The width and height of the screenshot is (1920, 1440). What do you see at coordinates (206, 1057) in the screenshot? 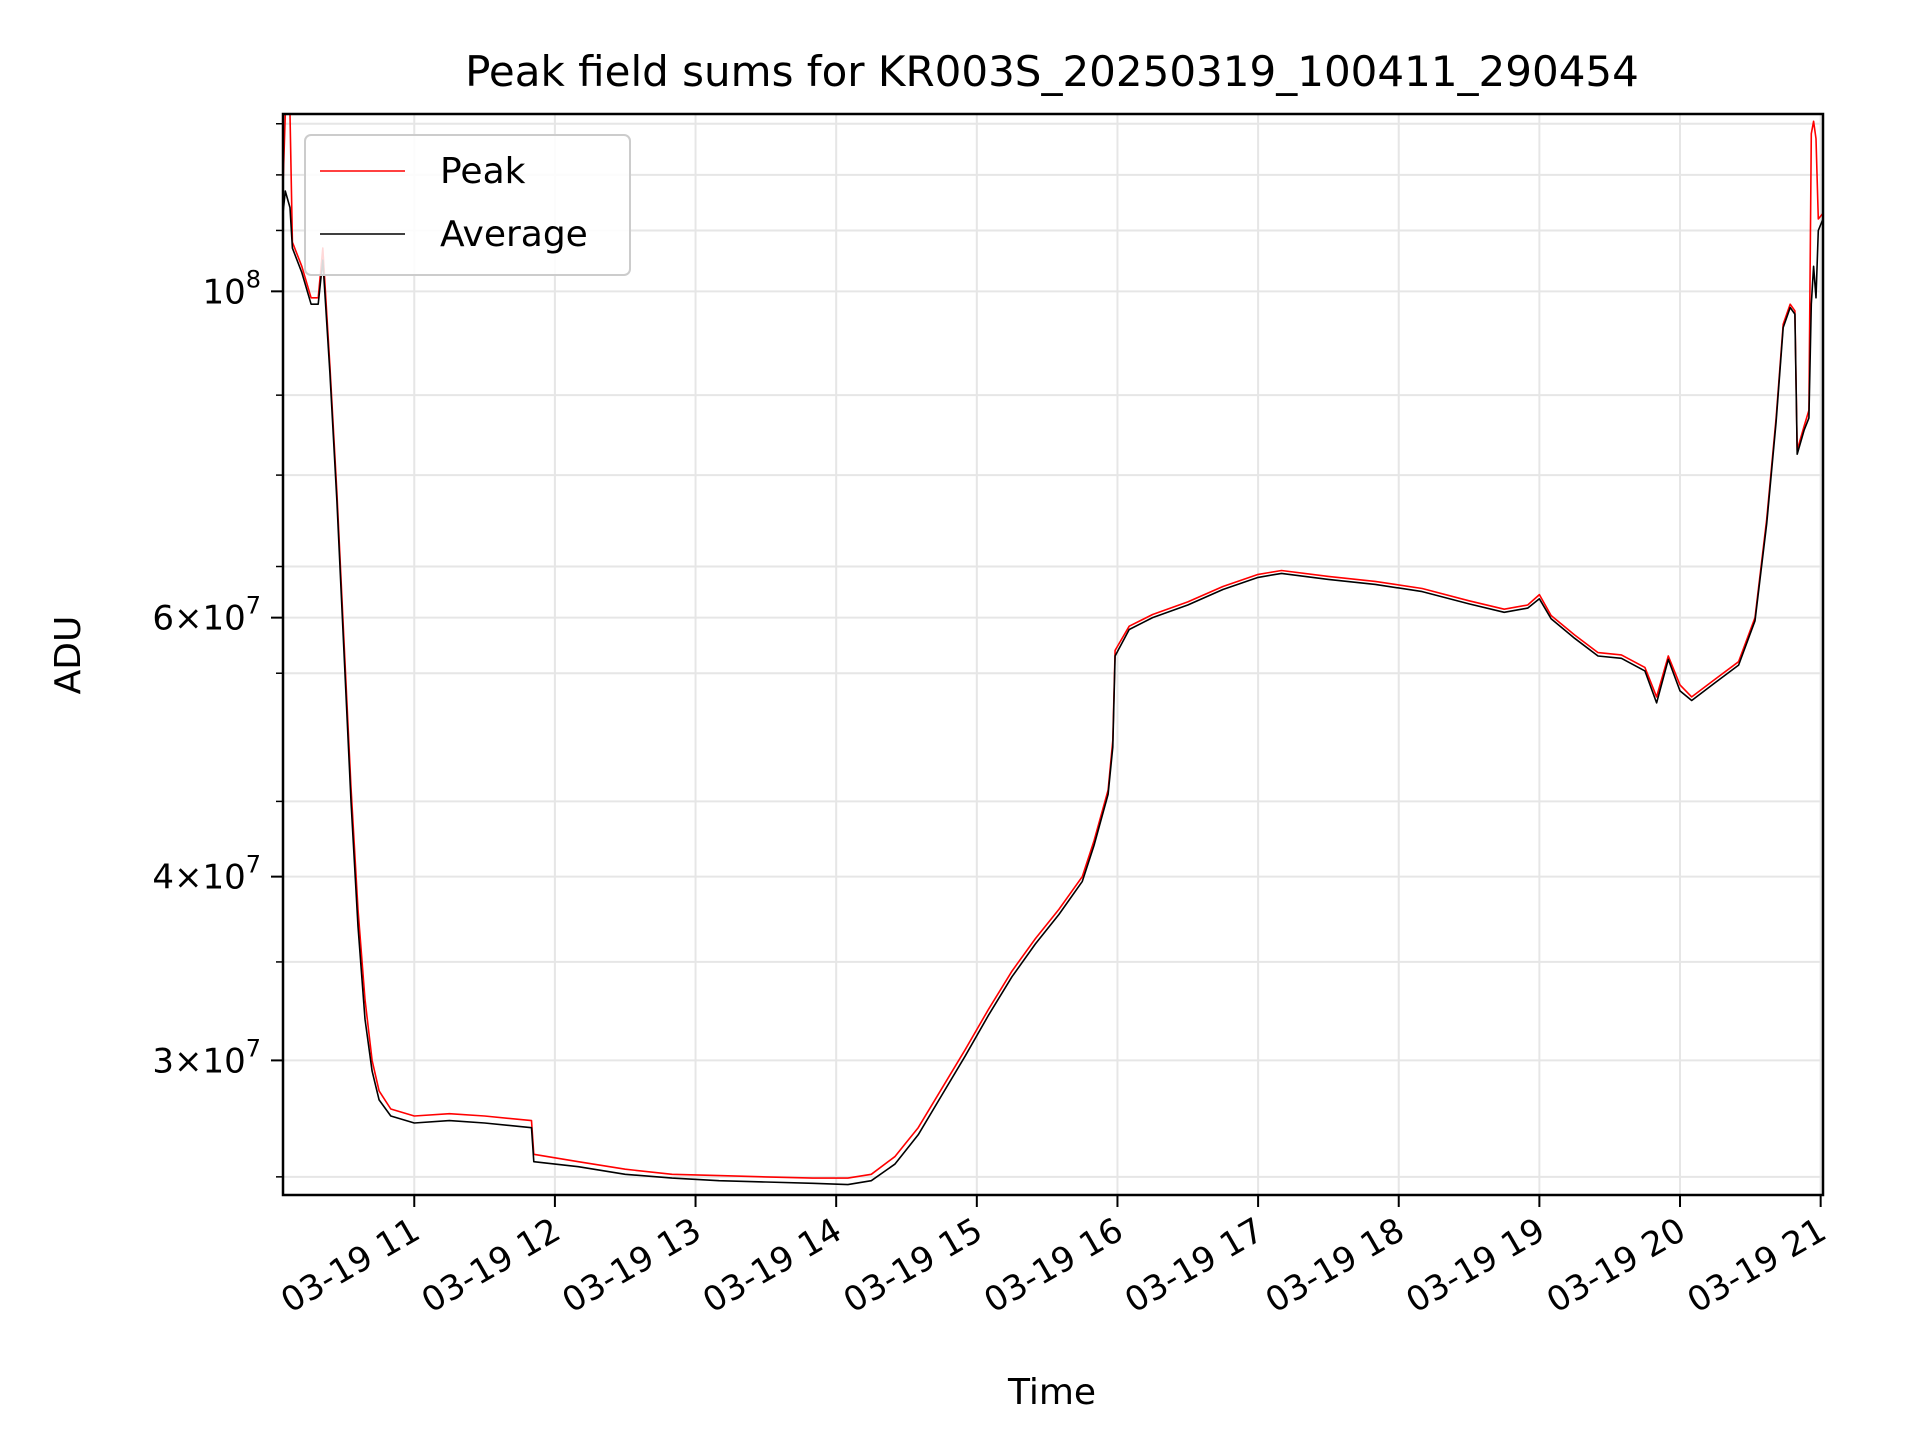
I see `y-tick-label: 3×107` at bounding box center [206, 1057].